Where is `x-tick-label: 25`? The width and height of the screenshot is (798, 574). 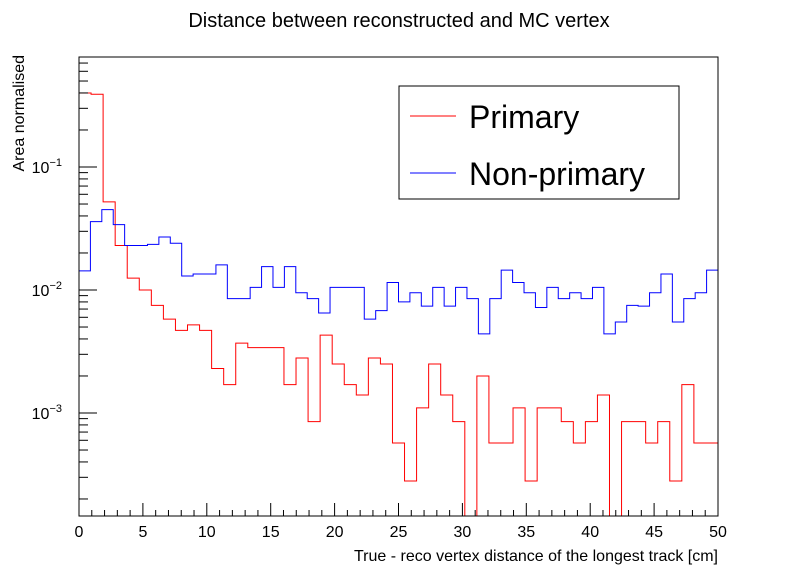
x-tick-label: 25 is located at coordinates (399, 532).